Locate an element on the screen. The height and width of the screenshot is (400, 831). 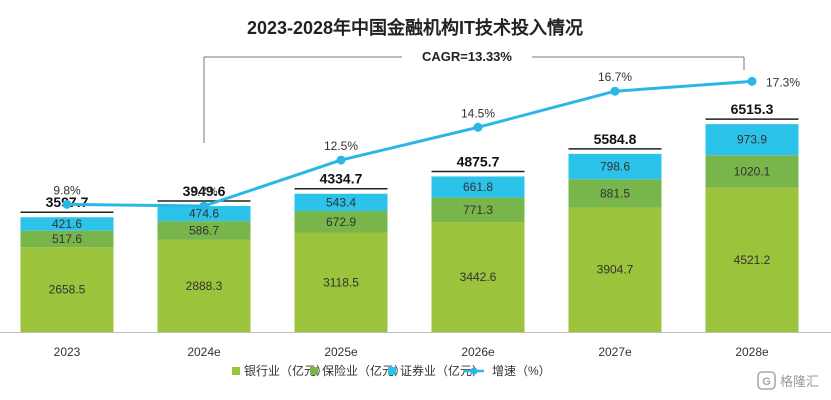
bar-total-label: 3949.6 is located at coordinates (204, 191).